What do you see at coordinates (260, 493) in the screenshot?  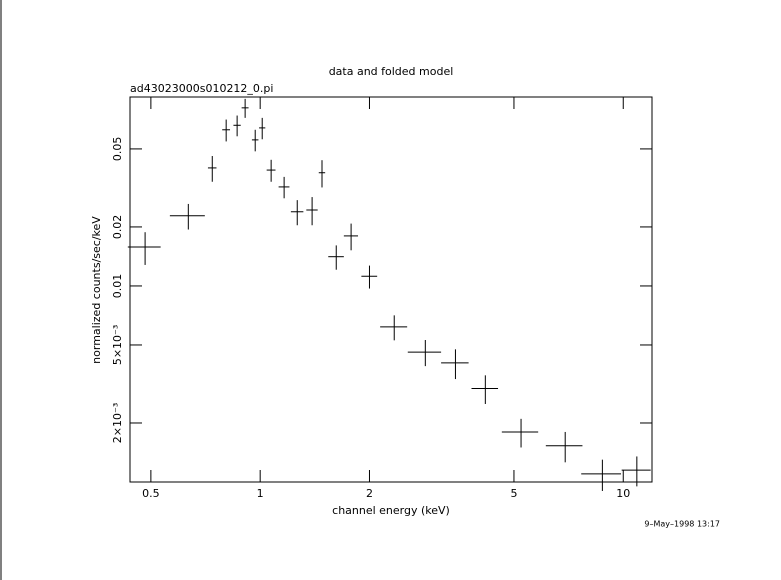 I see `x-tick-label: 1` at bounding box center [260, 493].